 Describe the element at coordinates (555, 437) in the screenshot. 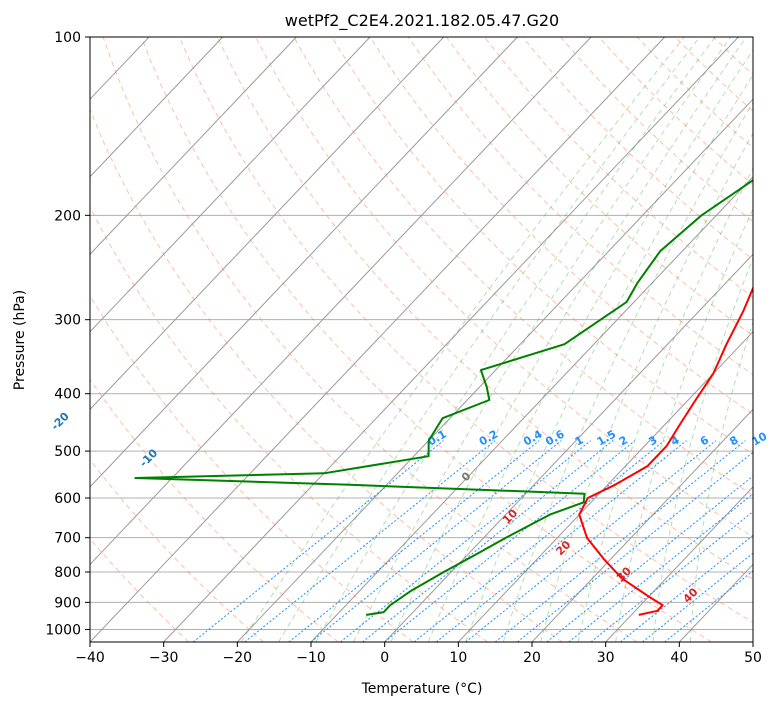

I see `mixing-ratio-label: 0.6` at that location.